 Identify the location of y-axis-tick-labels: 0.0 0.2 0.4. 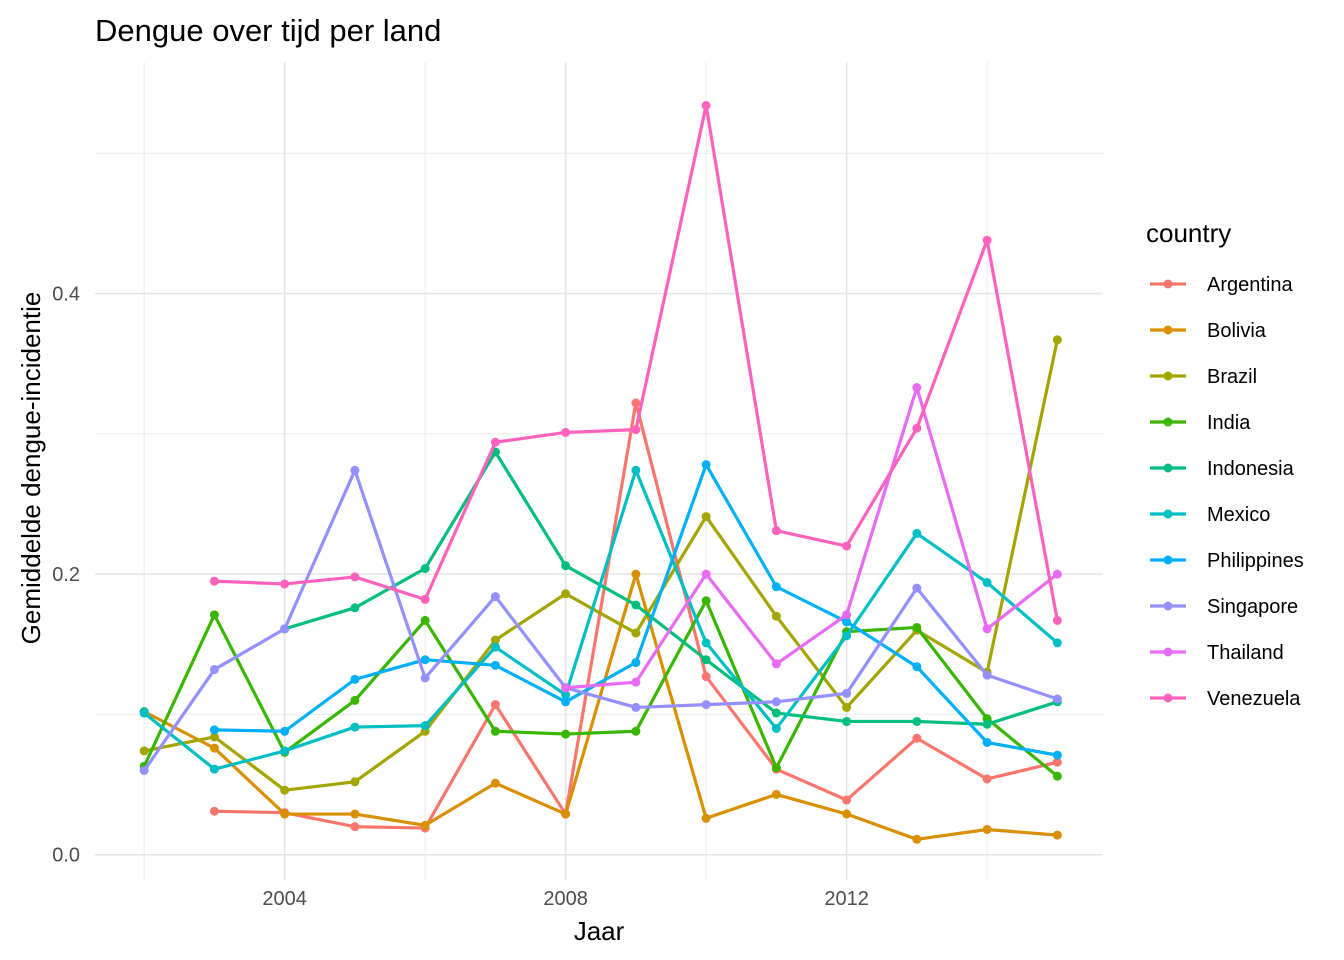
(66, 575).